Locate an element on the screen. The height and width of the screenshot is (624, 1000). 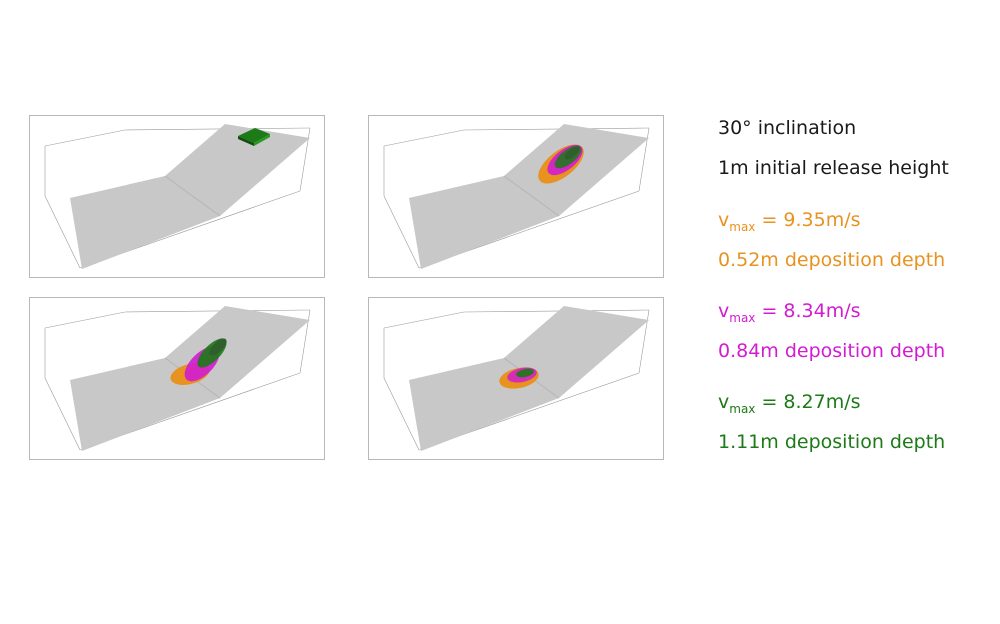
simulation-panel-deposited is located at coordinates (516, 378).